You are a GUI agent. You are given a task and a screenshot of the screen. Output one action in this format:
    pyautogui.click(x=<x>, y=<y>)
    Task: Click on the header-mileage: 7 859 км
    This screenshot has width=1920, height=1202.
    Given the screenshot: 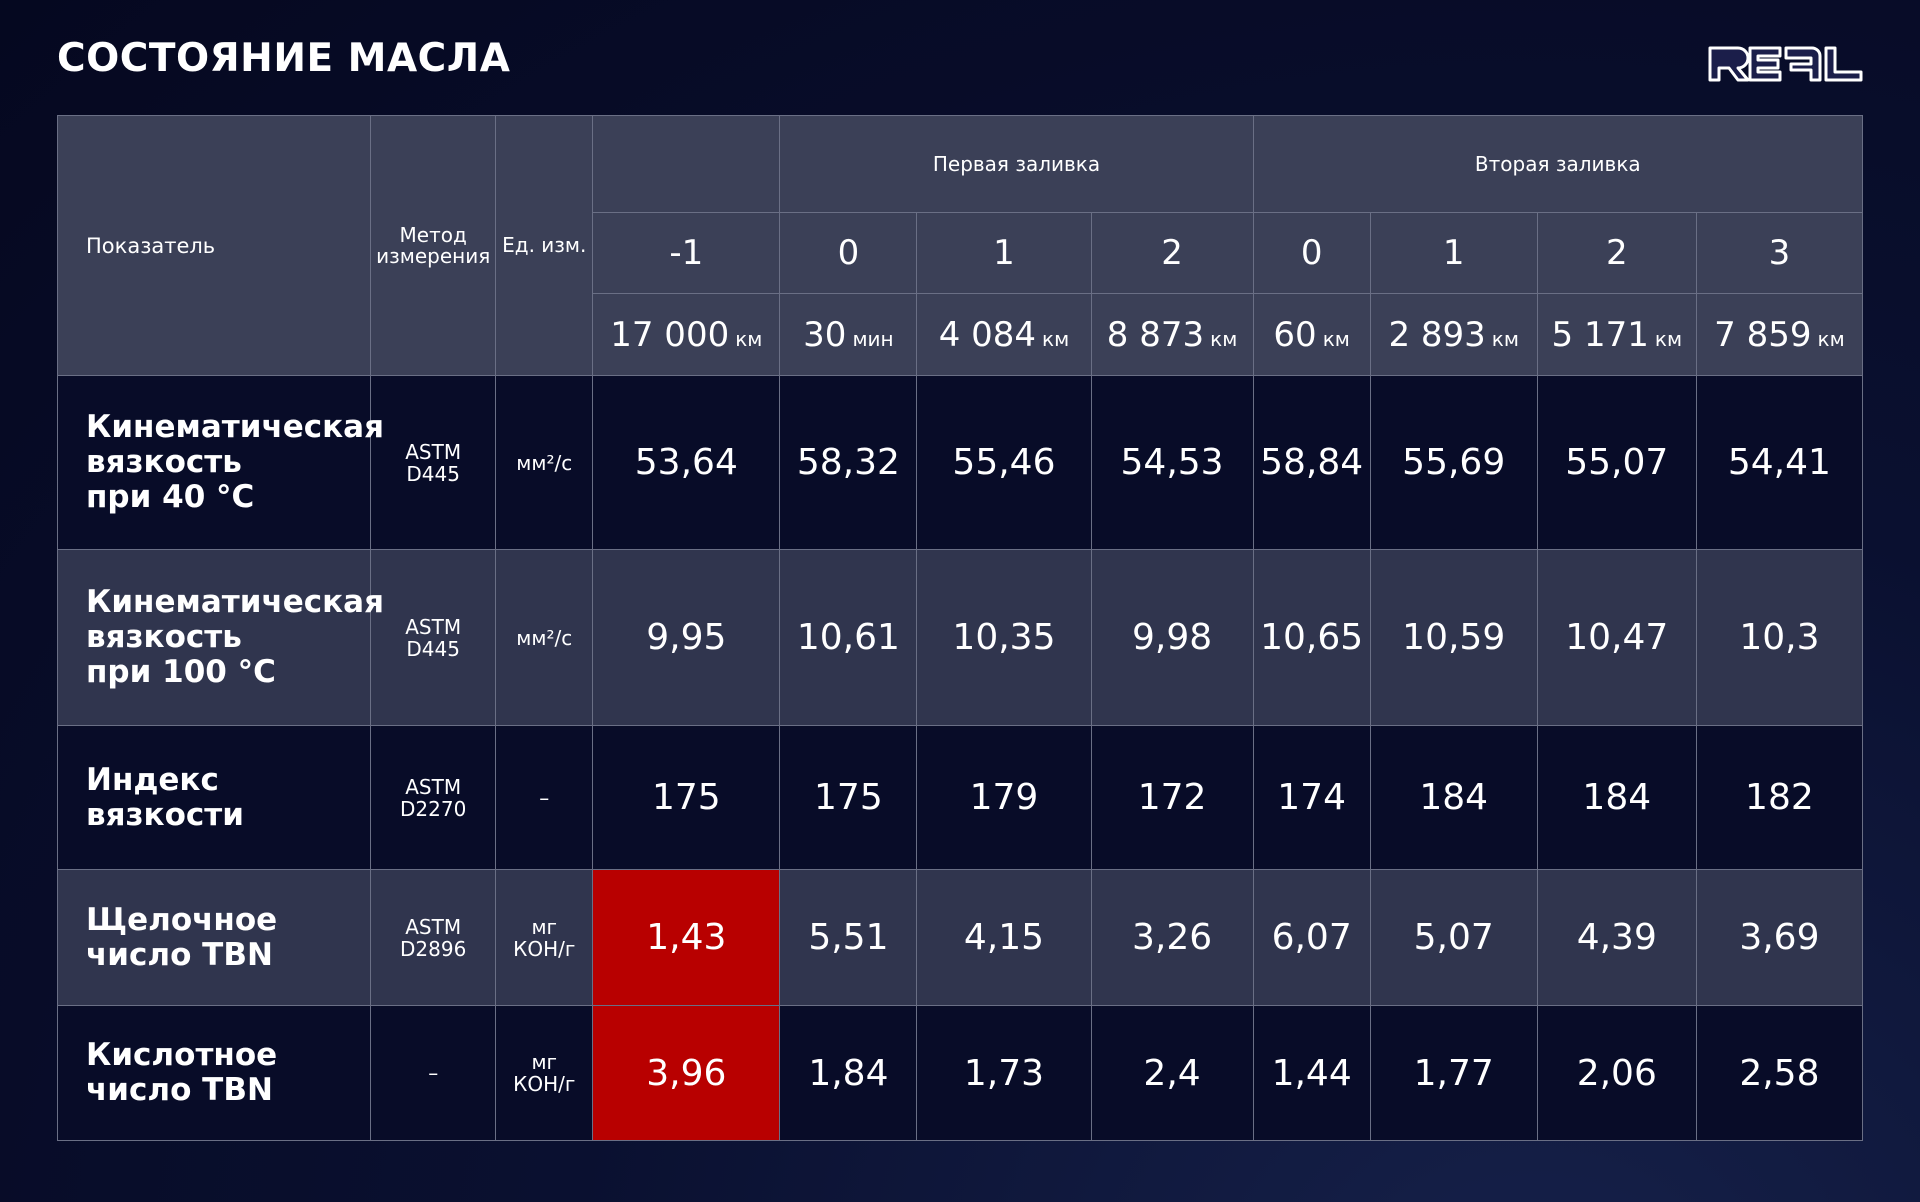 What is the action you would take?
    pyautogui.click(x=1779, y=334)
    